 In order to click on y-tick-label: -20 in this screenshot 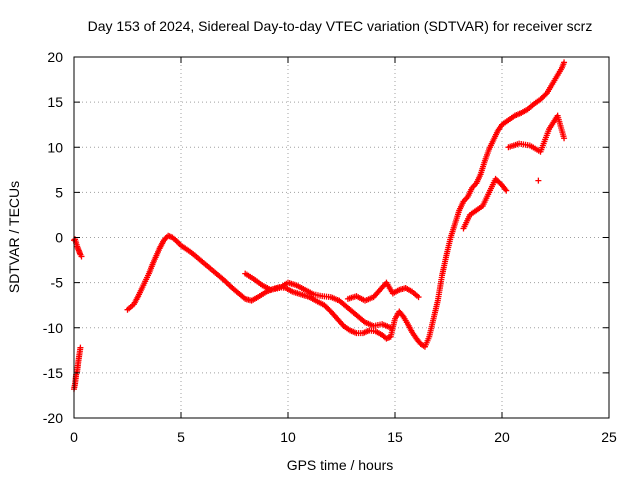, I will do `click(53, 418)`.